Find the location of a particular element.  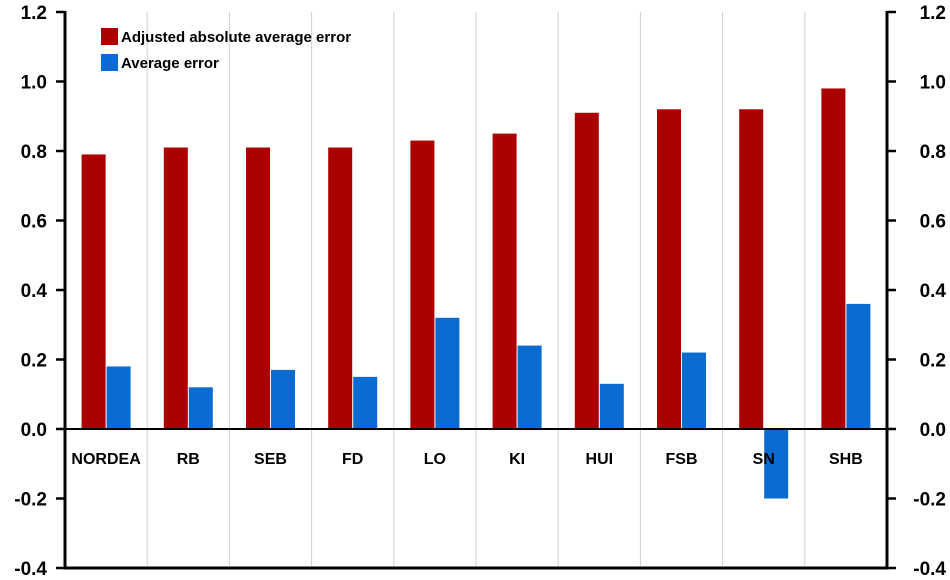

x-tick-label-lo: LO is located at coordinates (435, 459).